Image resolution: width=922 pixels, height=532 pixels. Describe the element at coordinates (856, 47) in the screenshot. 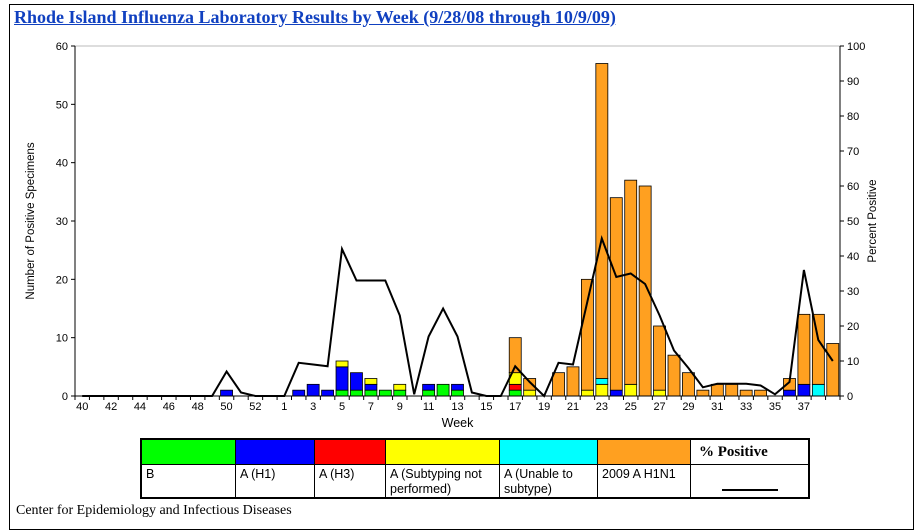

I see `svg-text: 100` at that location.